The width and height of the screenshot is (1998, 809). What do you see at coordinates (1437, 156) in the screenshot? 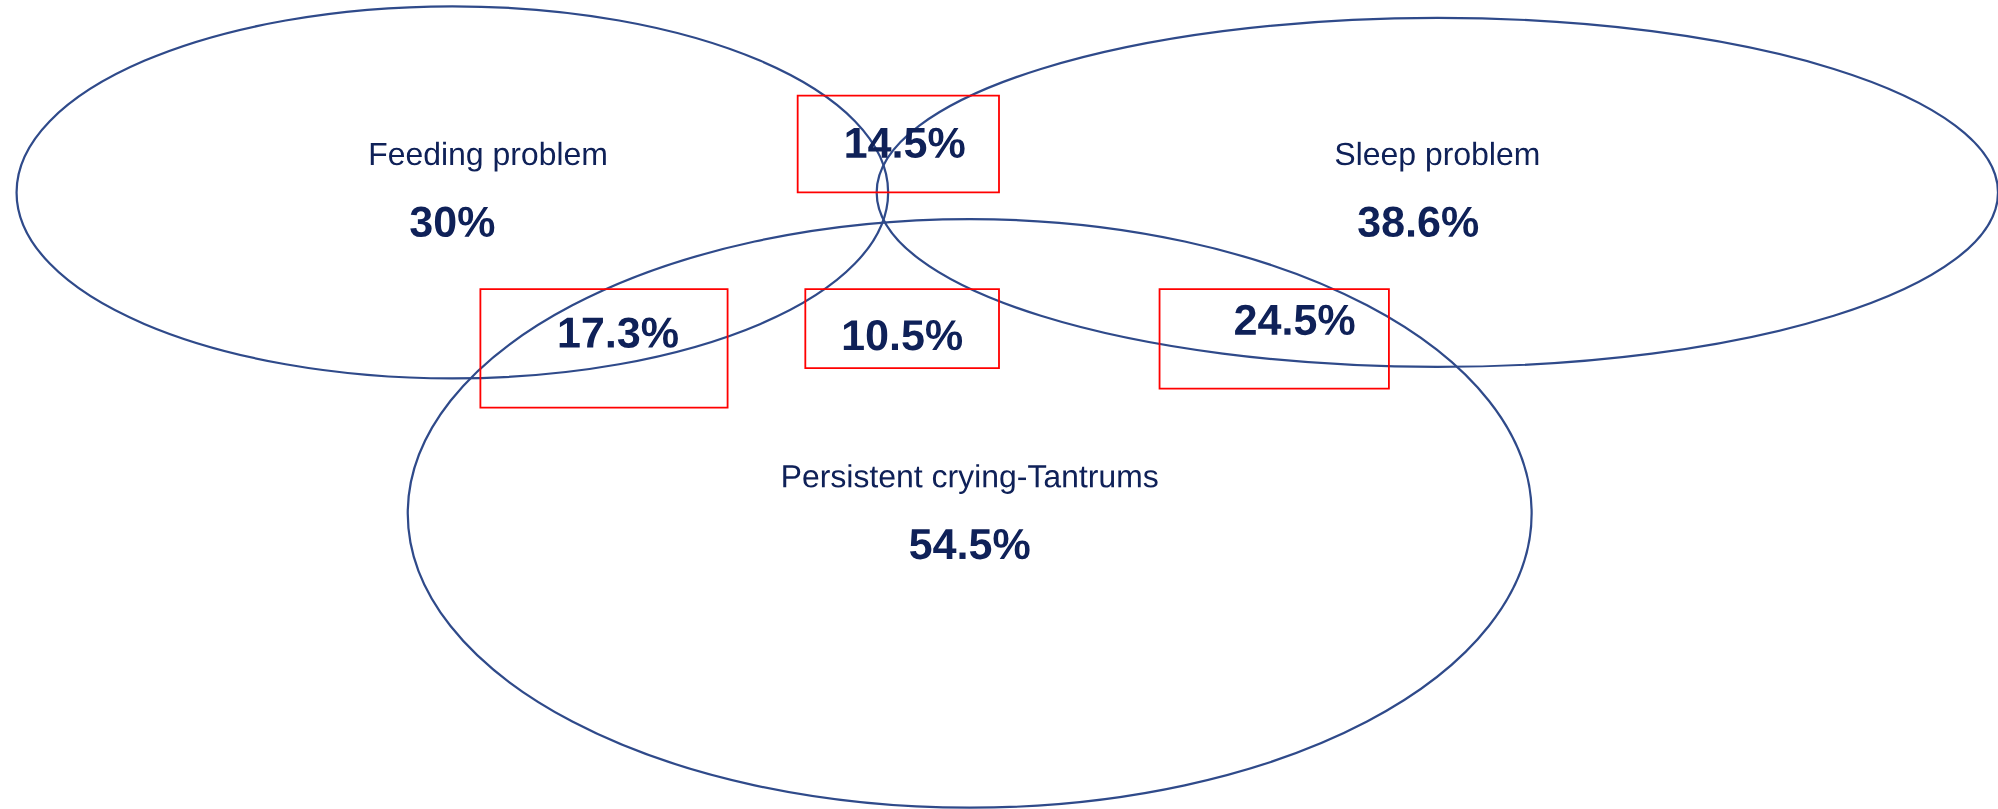
I see `category-label: Sleep problem` at bounding box center [1437, 156].